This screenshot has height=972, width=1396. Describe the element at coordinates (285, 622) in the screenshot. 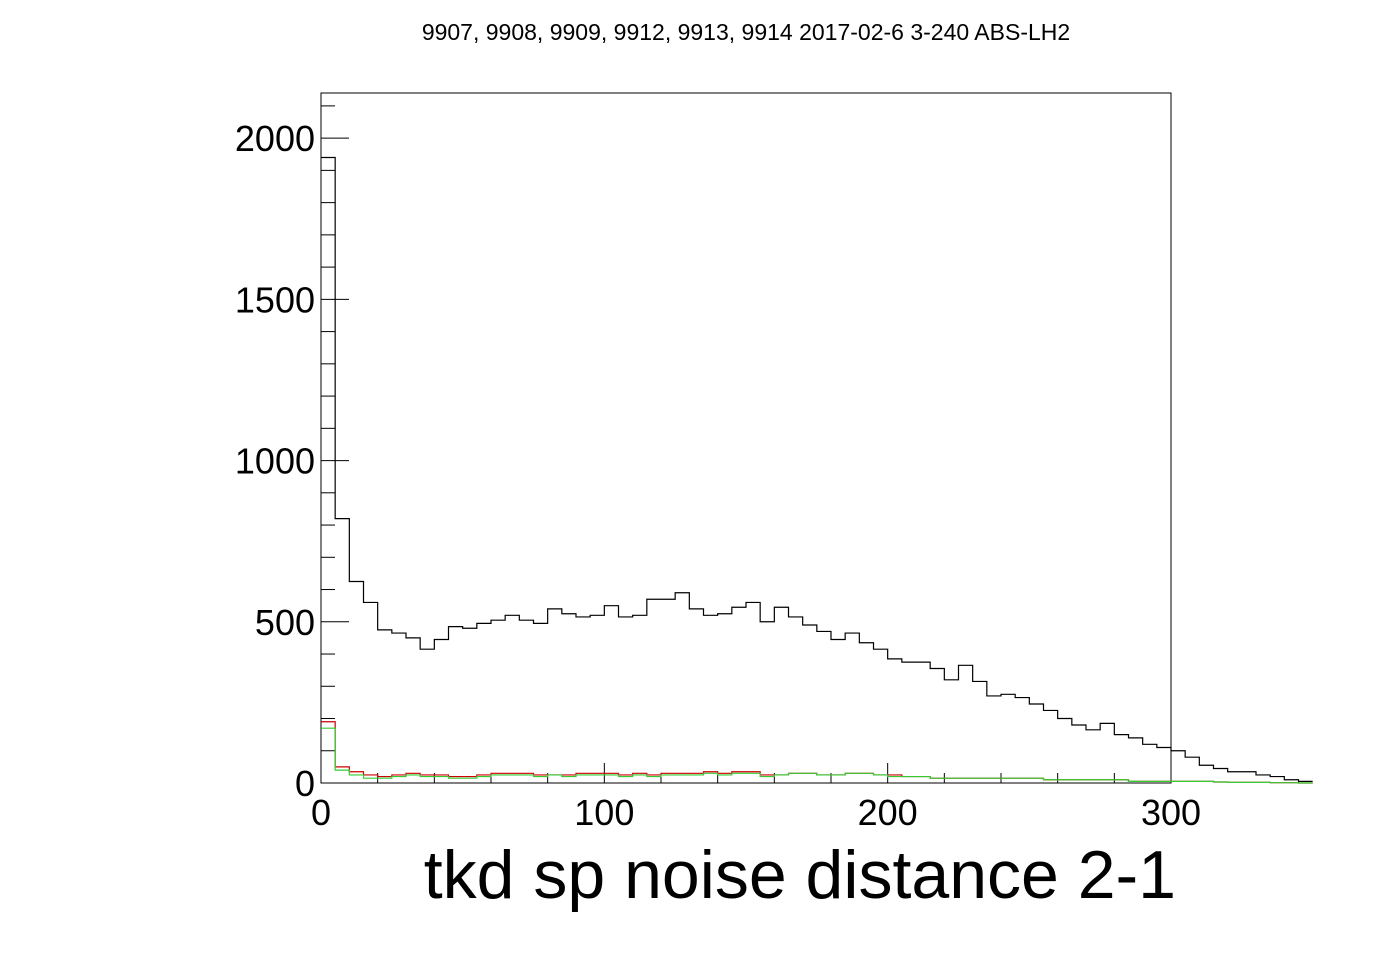

I see `y-tick-label: 500` at that location.